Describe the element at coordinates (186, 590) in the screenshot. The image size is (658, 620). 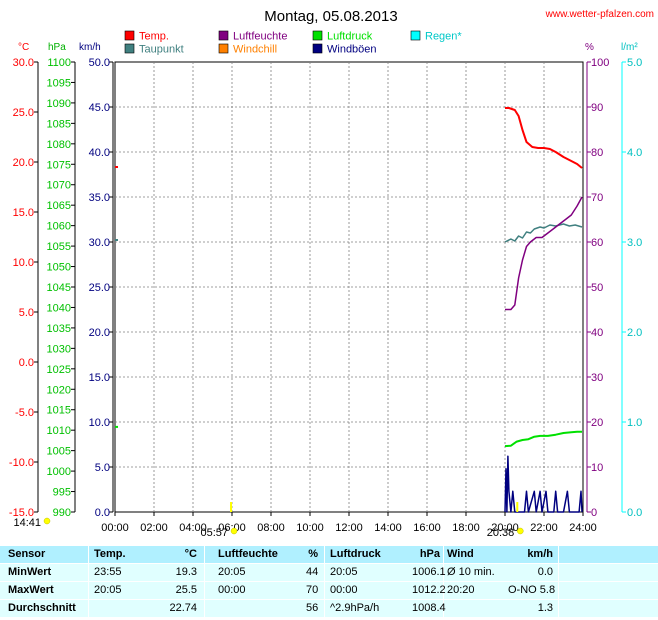
I see `stats-cell: 25.5` at that location.